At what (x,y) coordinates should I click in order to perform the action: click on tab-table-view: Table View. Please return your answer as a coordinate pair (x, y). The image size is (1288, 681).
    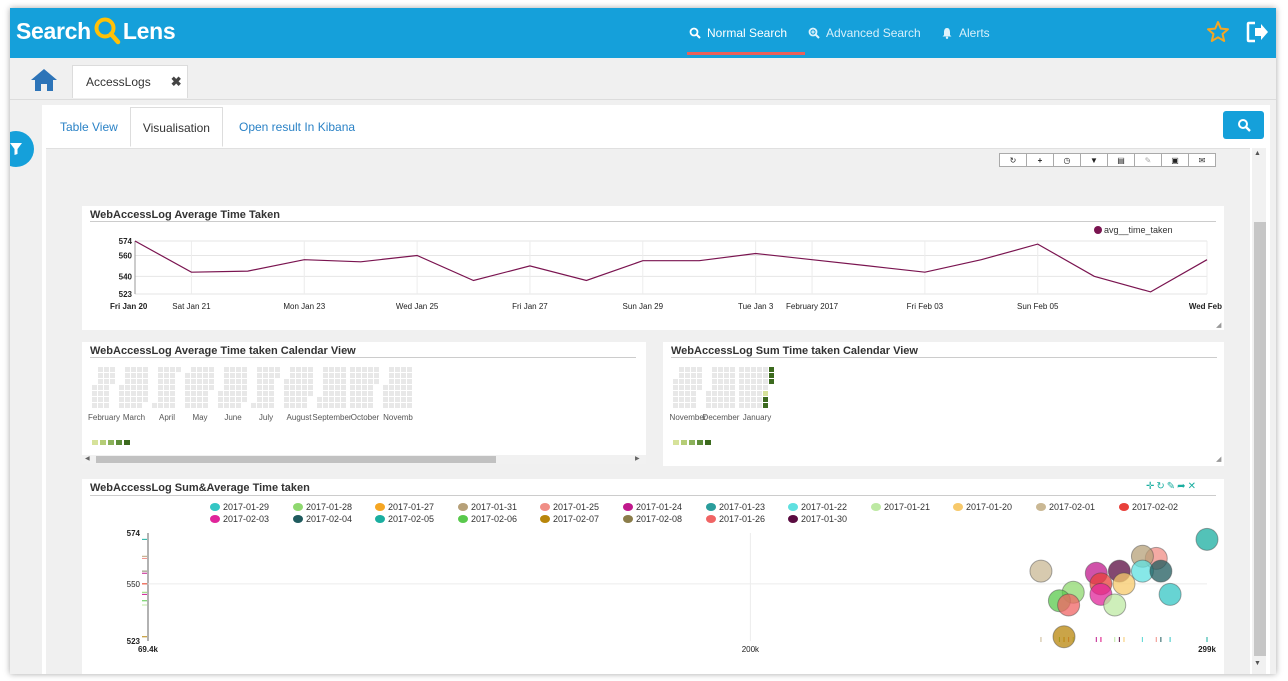
    Looking at the image, I should click on (89, 127).